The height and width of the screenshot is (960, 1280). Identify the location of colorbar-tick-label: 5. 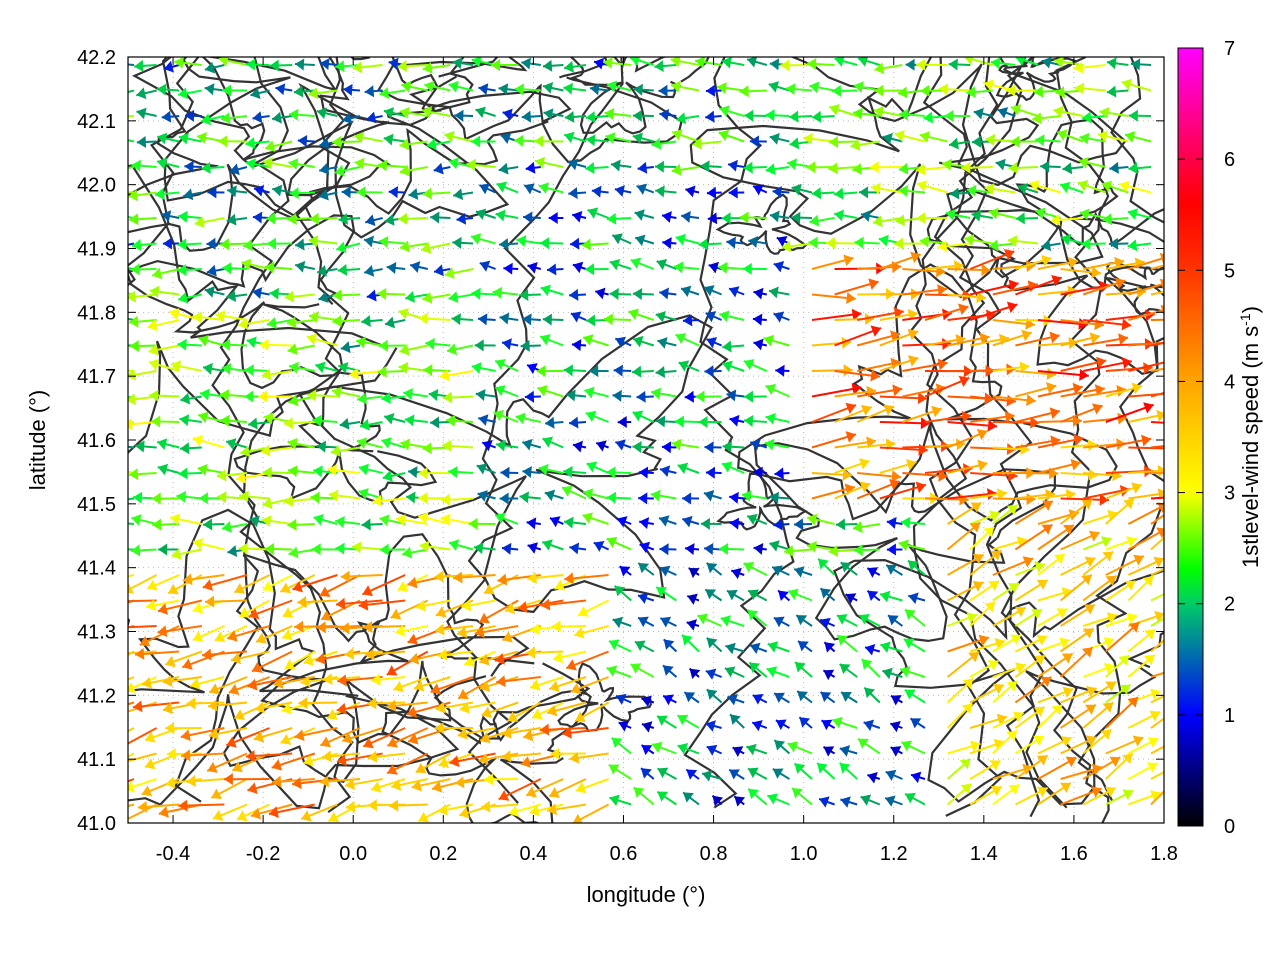
(1229, 271).